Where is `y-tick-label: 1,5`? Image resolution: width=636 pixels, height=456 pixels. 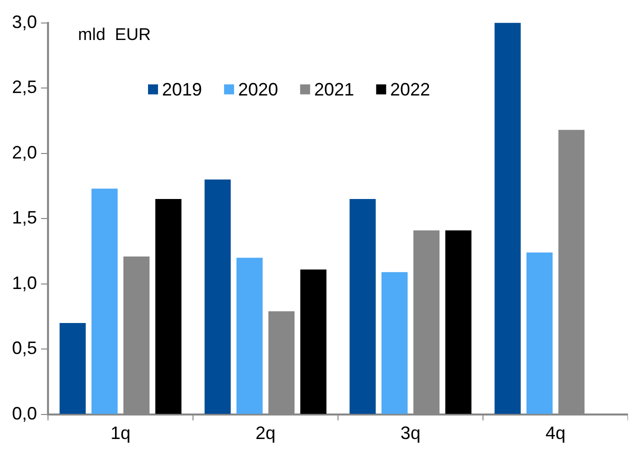 y-tick-label: 1,5 is located at coordinates (25, 218).